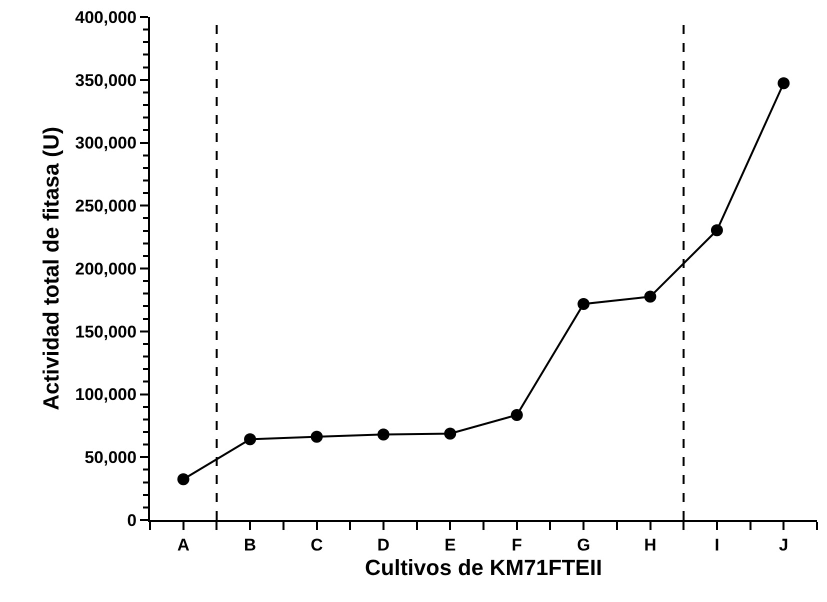 The image size is (827, 602). What do you see at coordinates (106, 394) in the screenshot?
I see `y-tick-label: 100,000` at bounding box center [106, 394].